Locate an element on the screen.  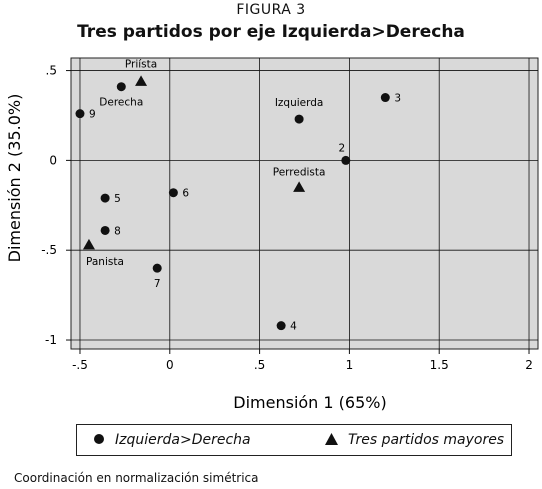
point-label: Derecha is located at coordinates (121, 103).